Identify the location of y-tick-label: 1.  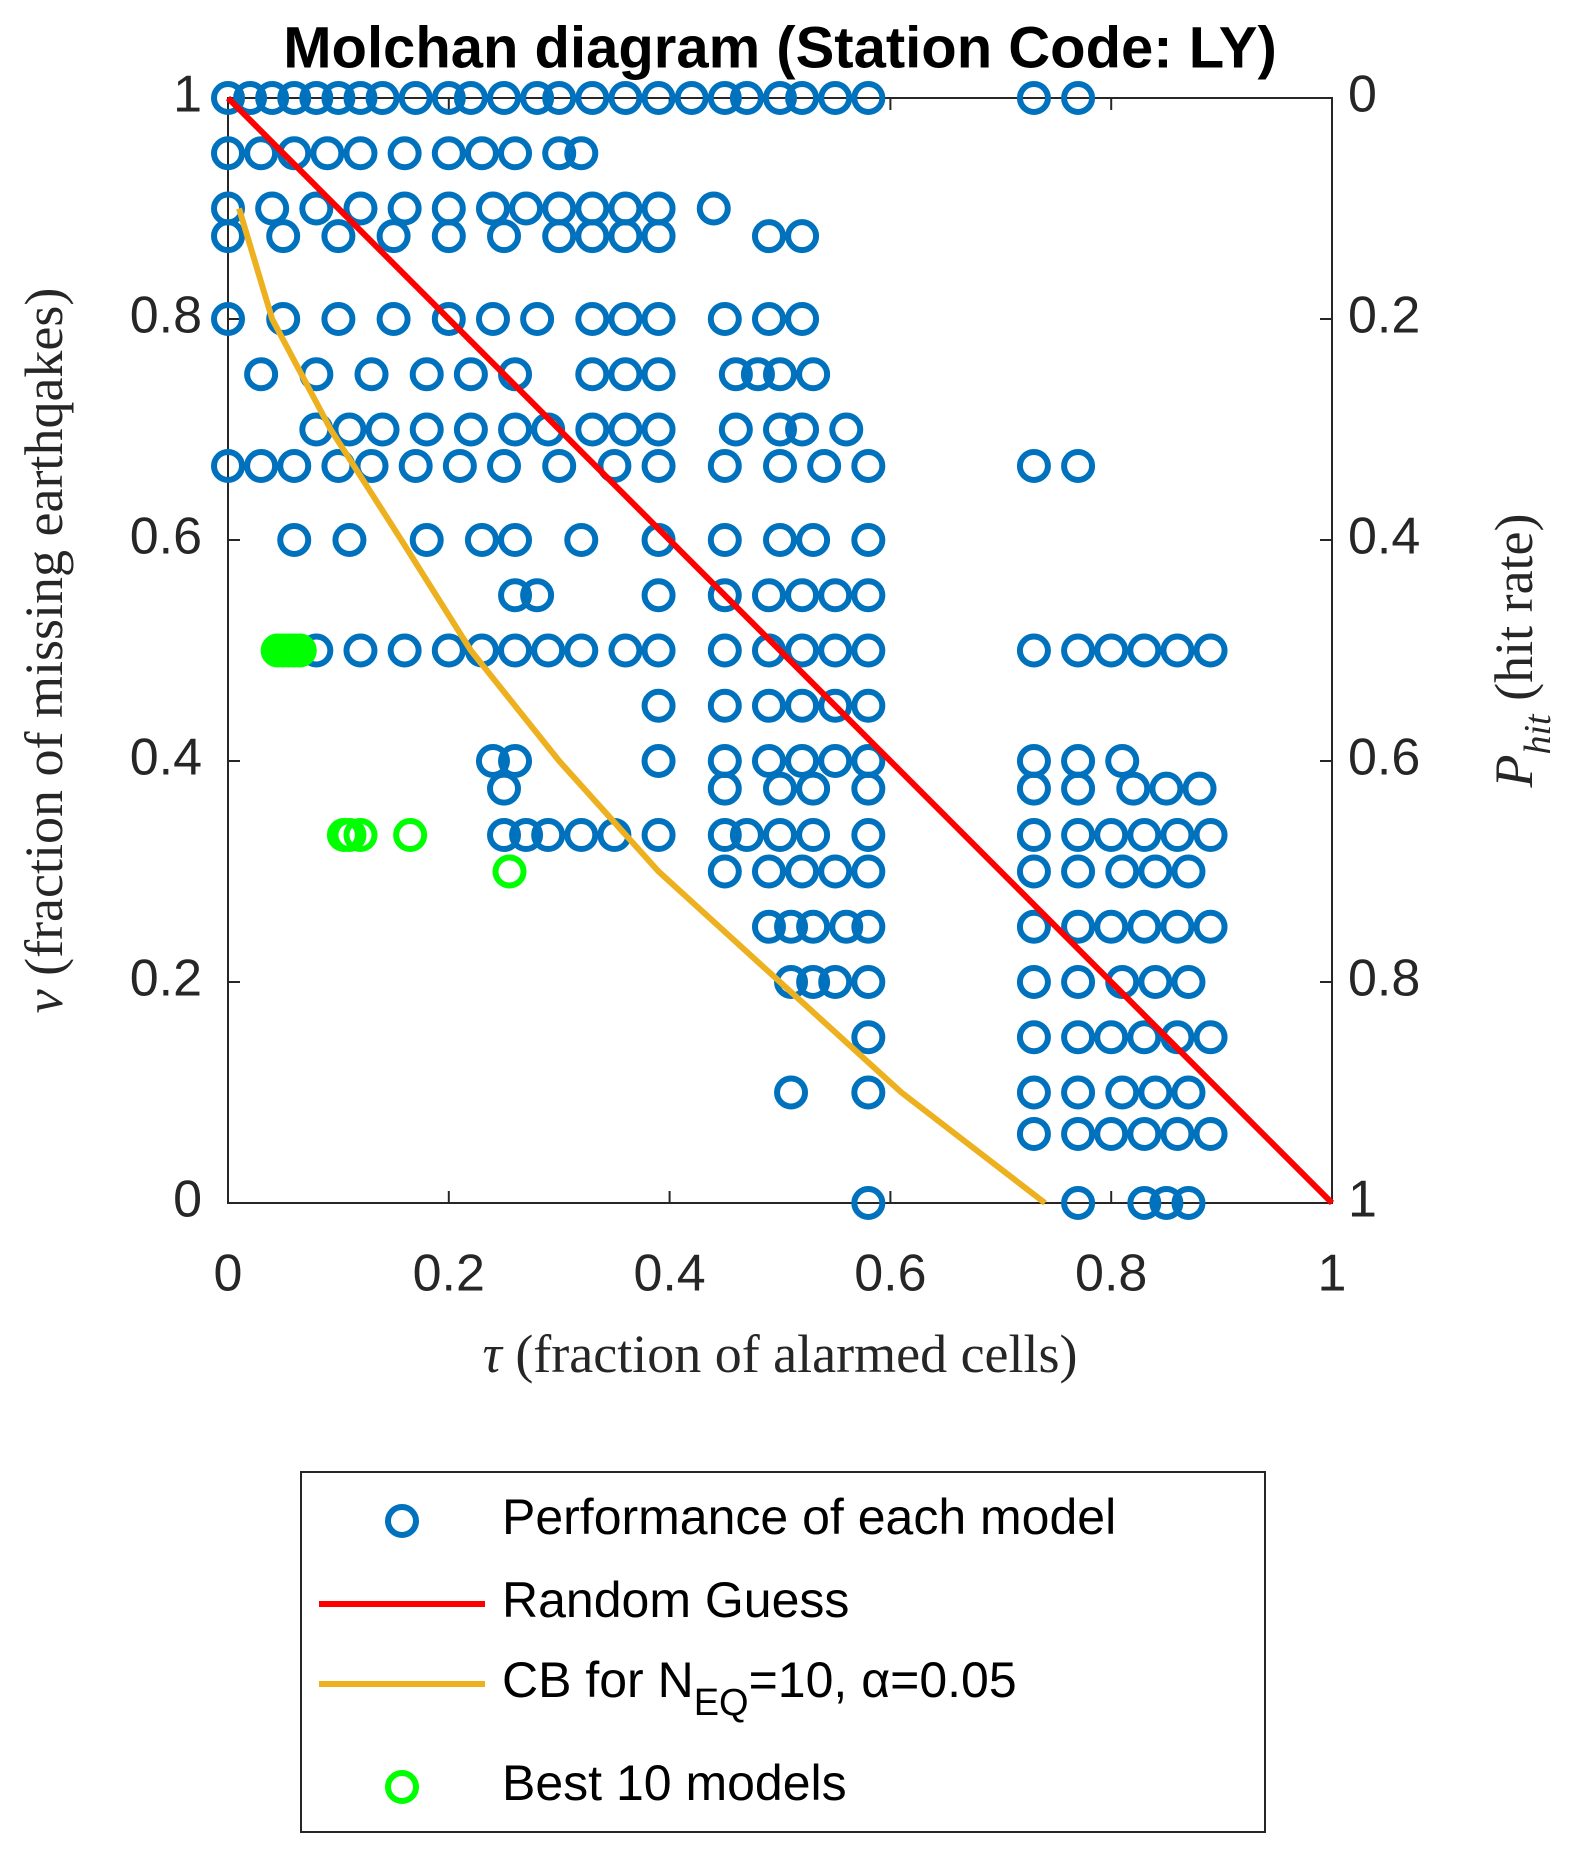
(187, 95).